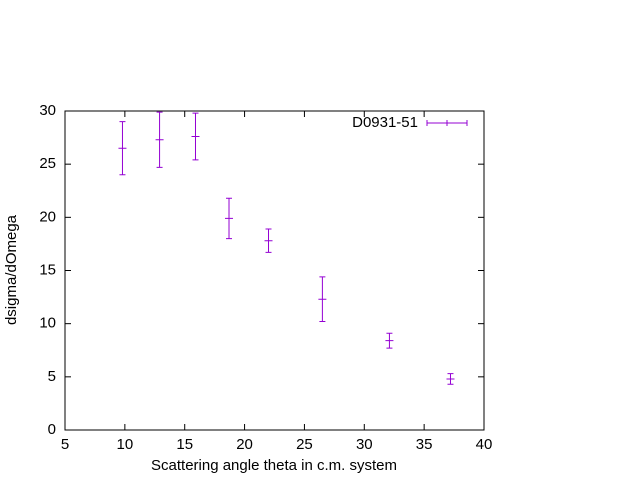 The height and width of the screenshot is (480, 640). I want to click on x-tick-label: 10, so click(125, 444).